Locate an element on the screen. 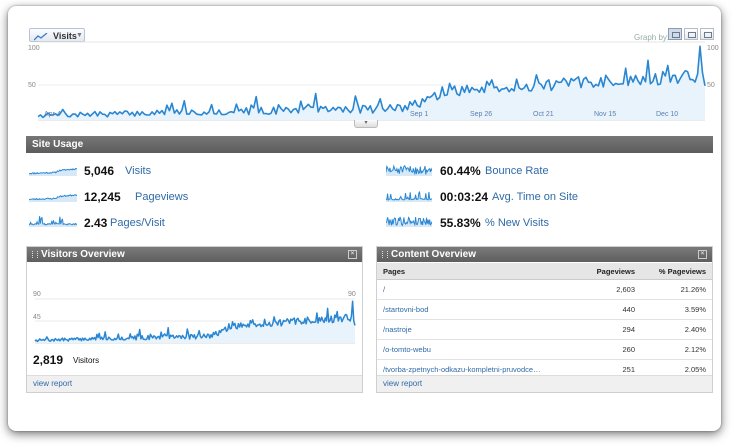  bounce-rate-link: Bounce Rate is located at coordinates (517, 171).